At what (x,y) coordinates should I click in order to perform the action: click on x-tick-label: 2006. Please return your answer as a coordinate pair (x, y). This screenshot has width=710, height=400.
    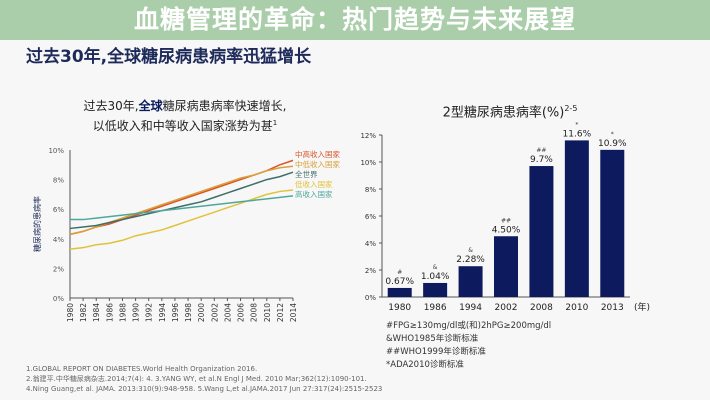
    Looking at the image, I should click on (241, 312).